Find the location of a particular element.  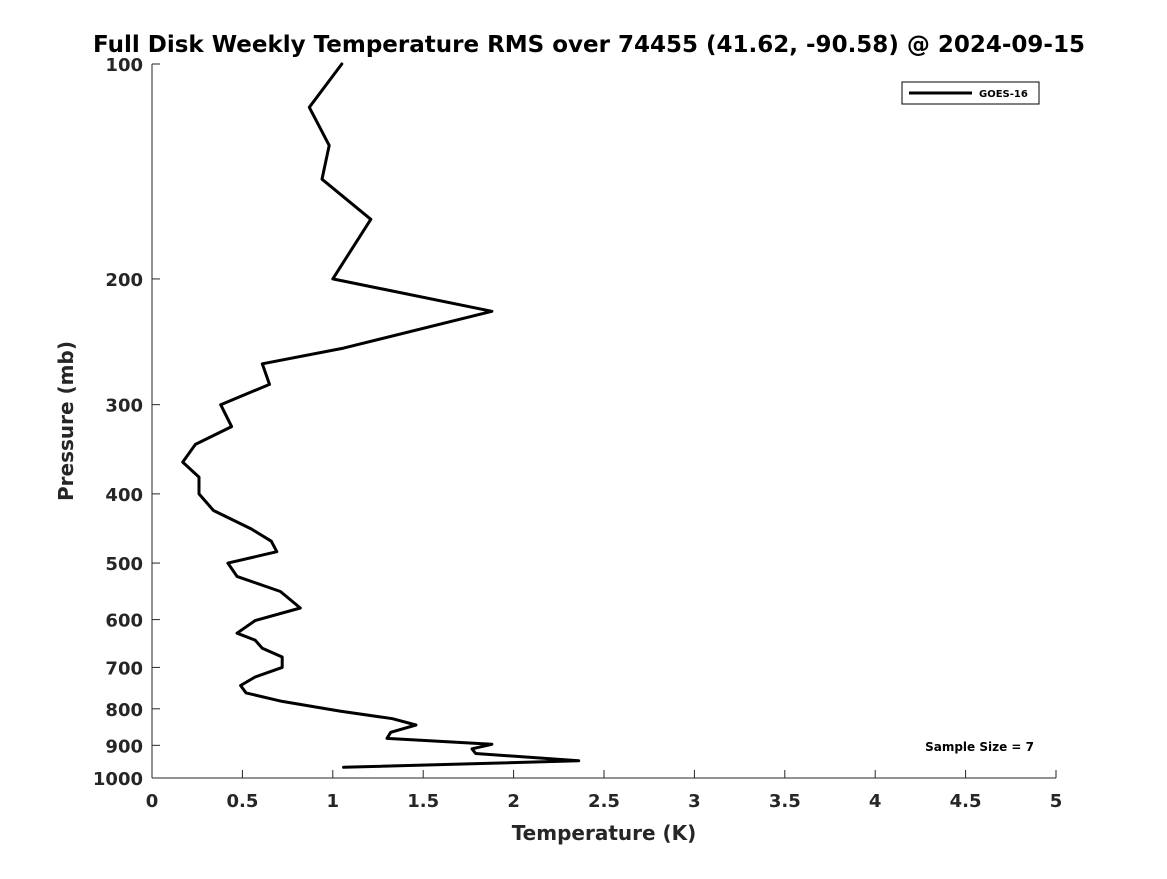

sample-size-annotation: Sample Size = 7 is located at coordinates (979, 747).